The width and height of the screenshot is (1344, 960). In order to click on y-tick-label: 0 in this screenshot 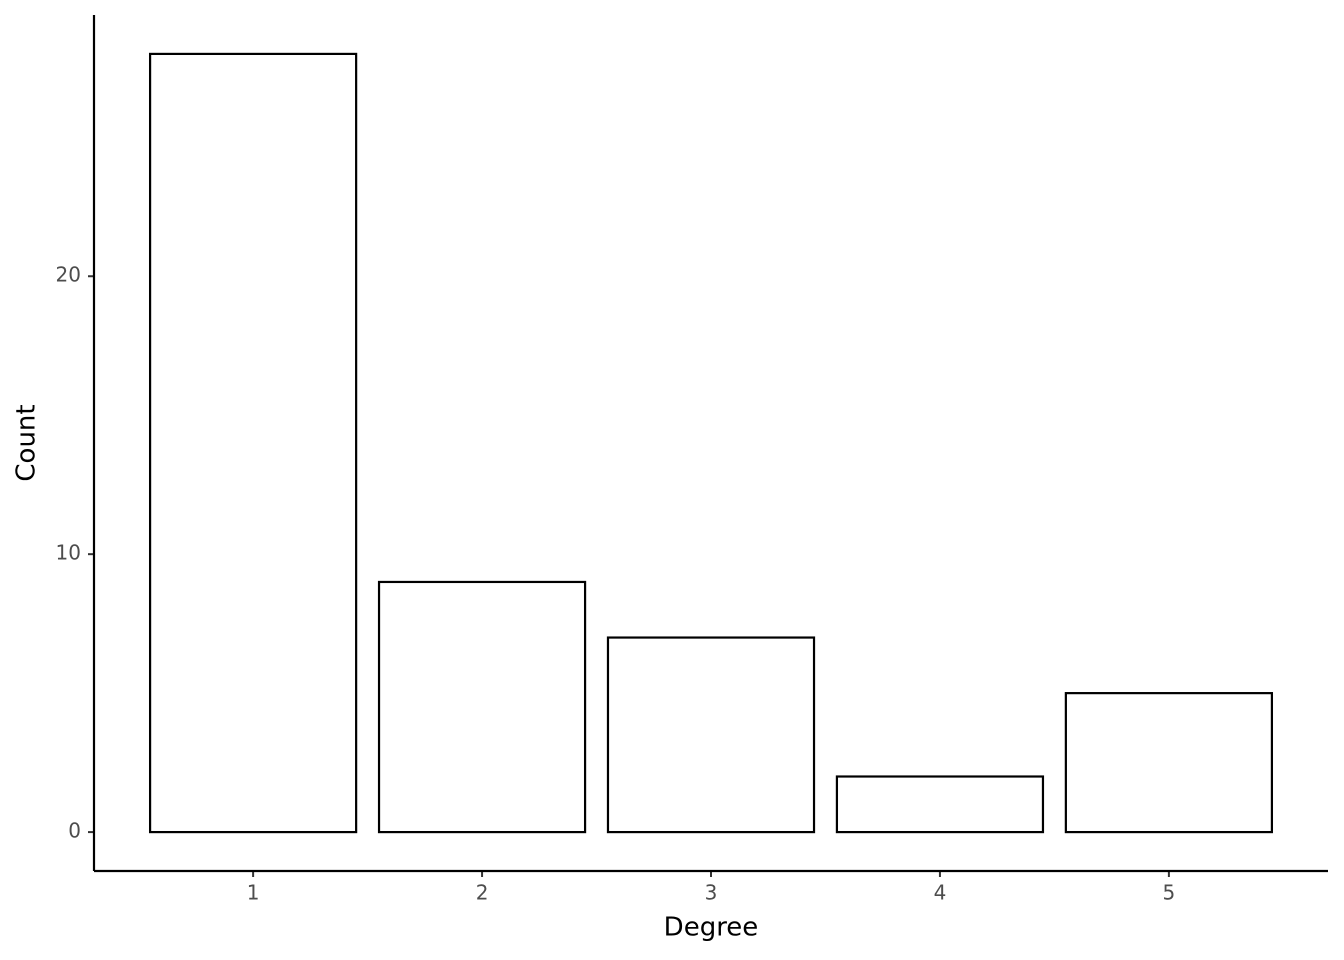, I will do `click(74, 831)`.